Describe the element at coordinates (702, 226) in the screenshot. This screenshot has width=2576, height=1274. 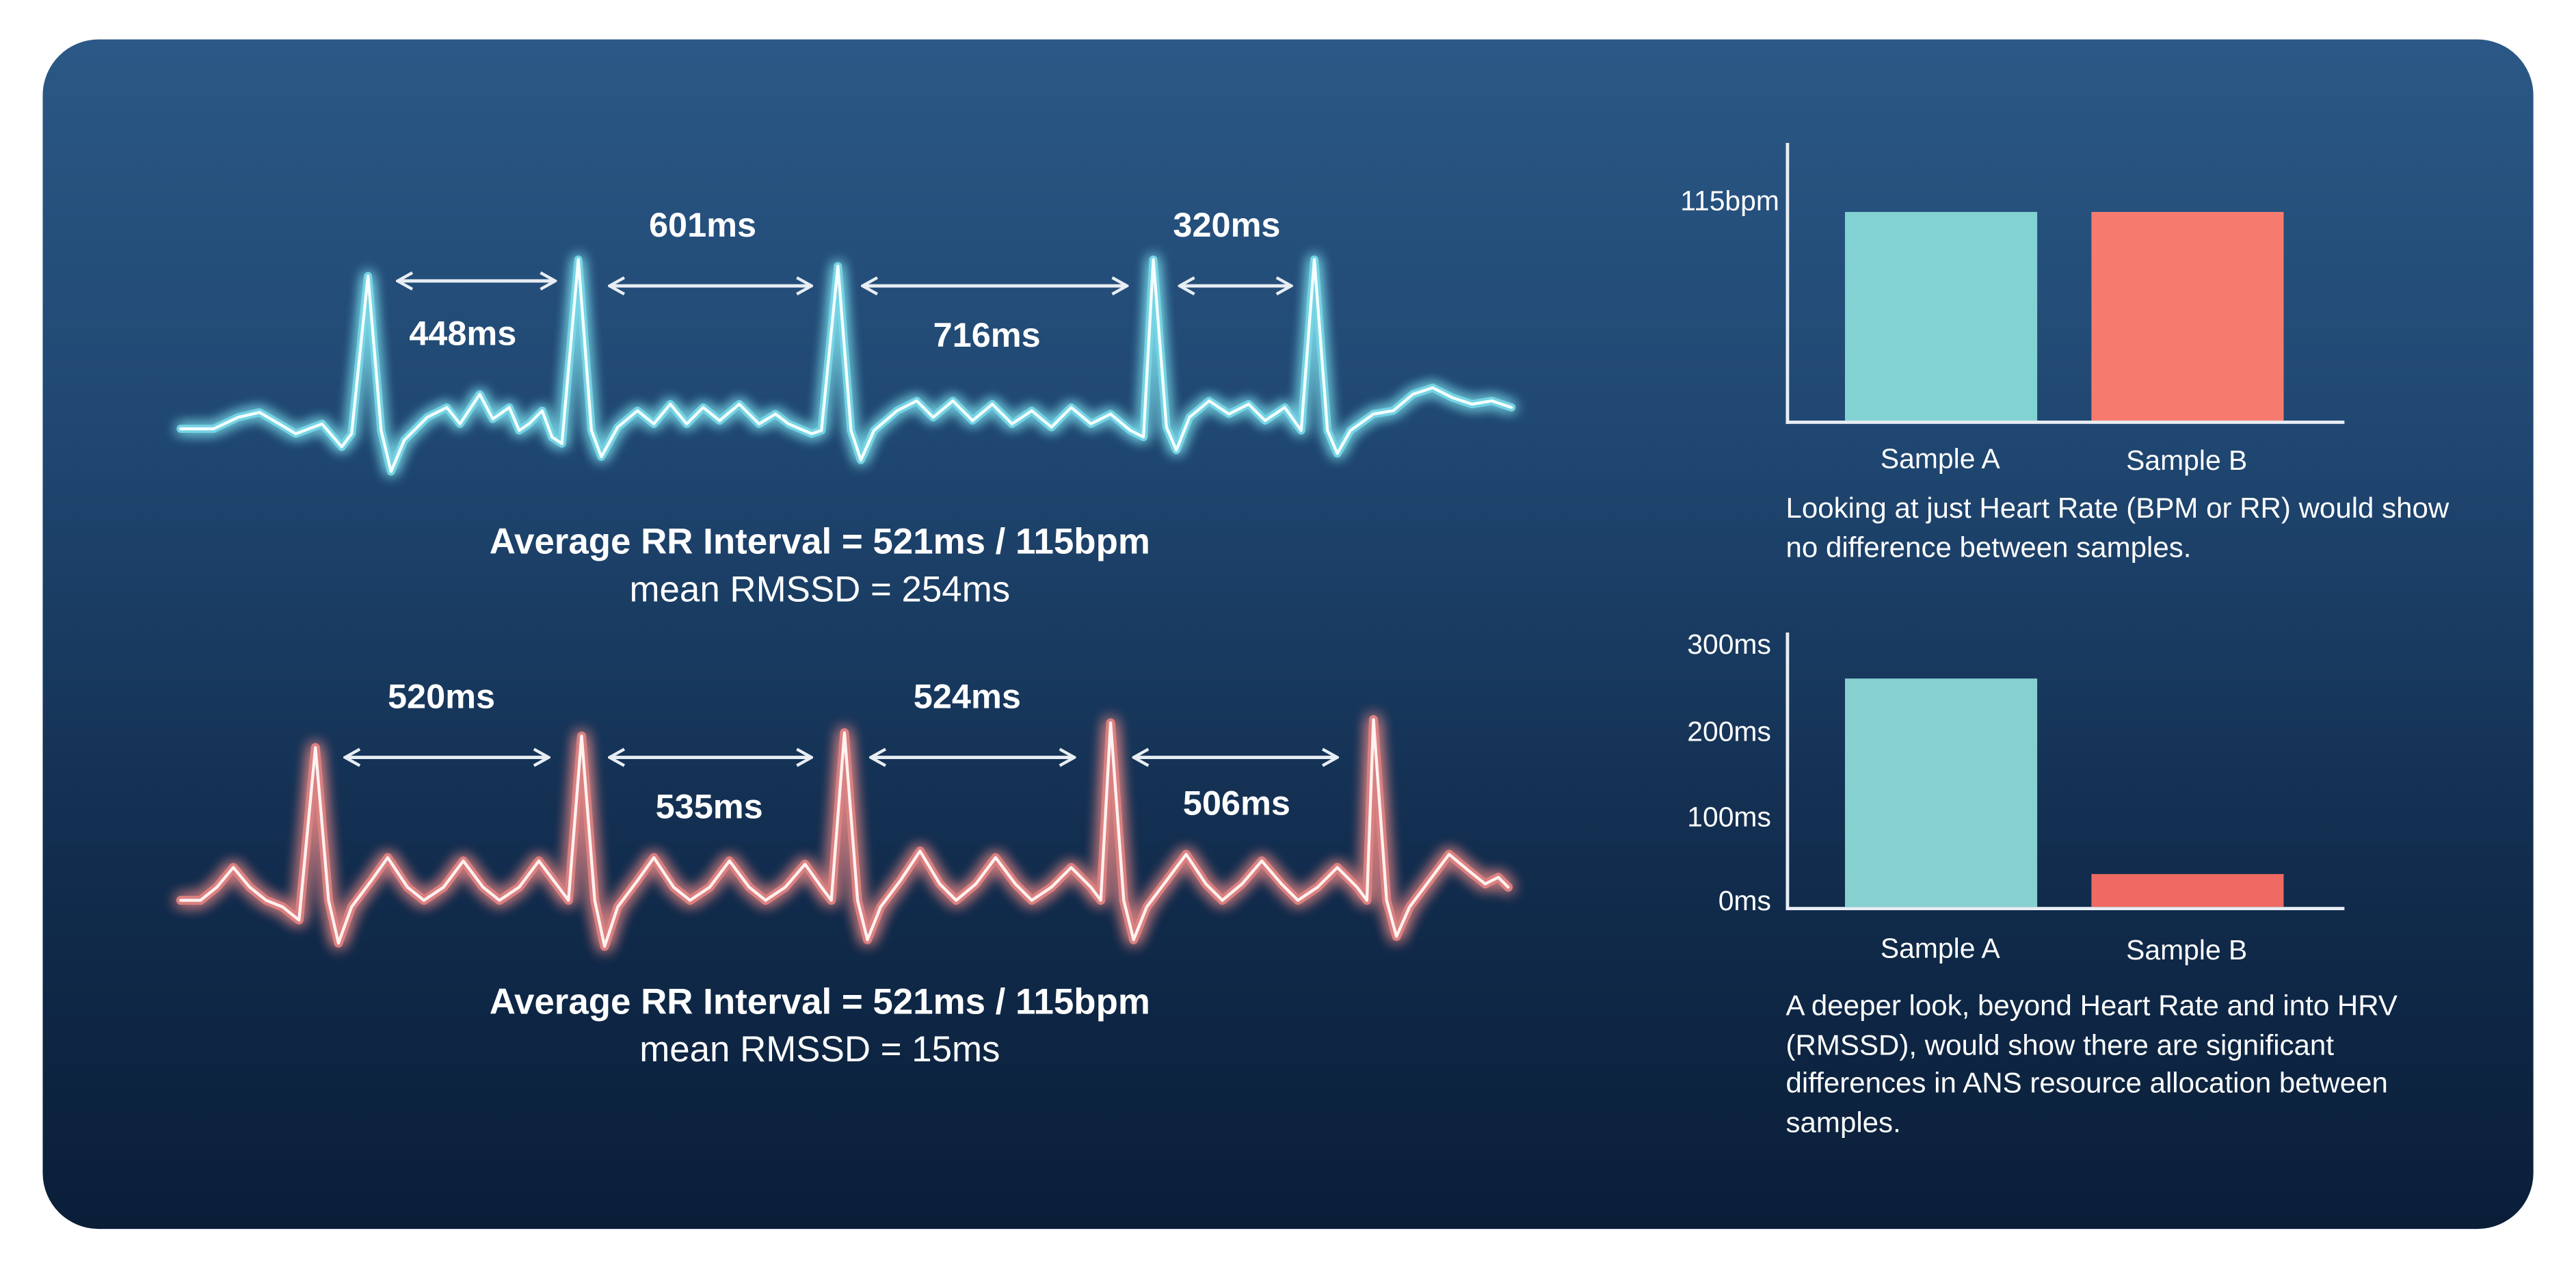
I see `interval-label-a2: 601ms` at that location.